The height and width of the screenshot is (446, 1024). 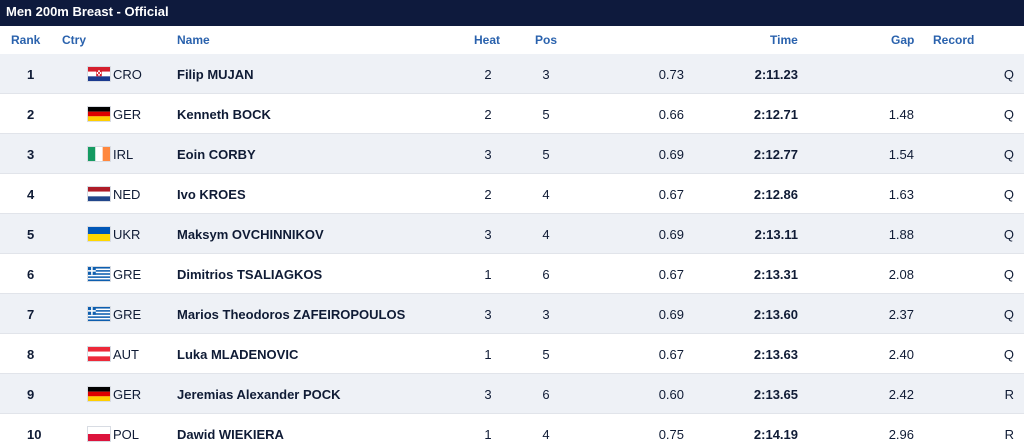 I want to click on athlete-name-link: Jeremias Alexander POCK, so click(x=259, y=394).